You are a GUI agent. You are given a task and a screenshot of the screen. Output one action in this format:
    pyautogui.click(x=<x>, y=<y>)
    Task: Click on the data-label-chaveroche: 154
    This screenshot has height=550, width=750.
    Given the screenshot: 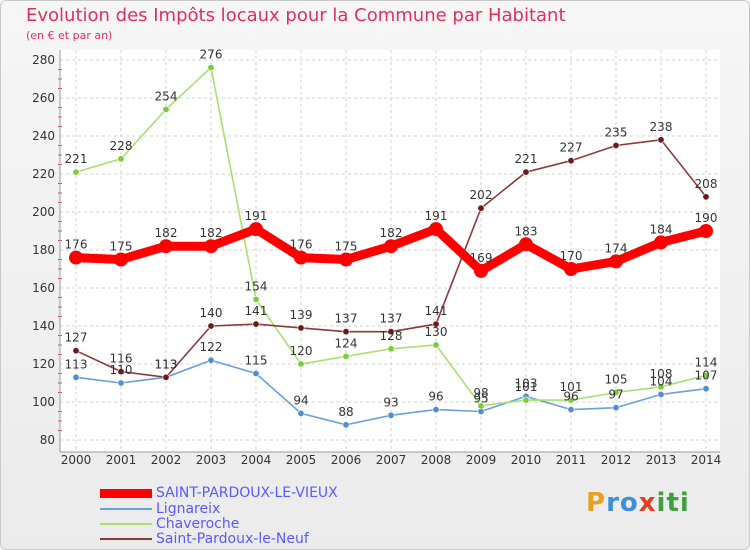 What is the action you would take?
    pyautogui.click(x=256, y=286)
    